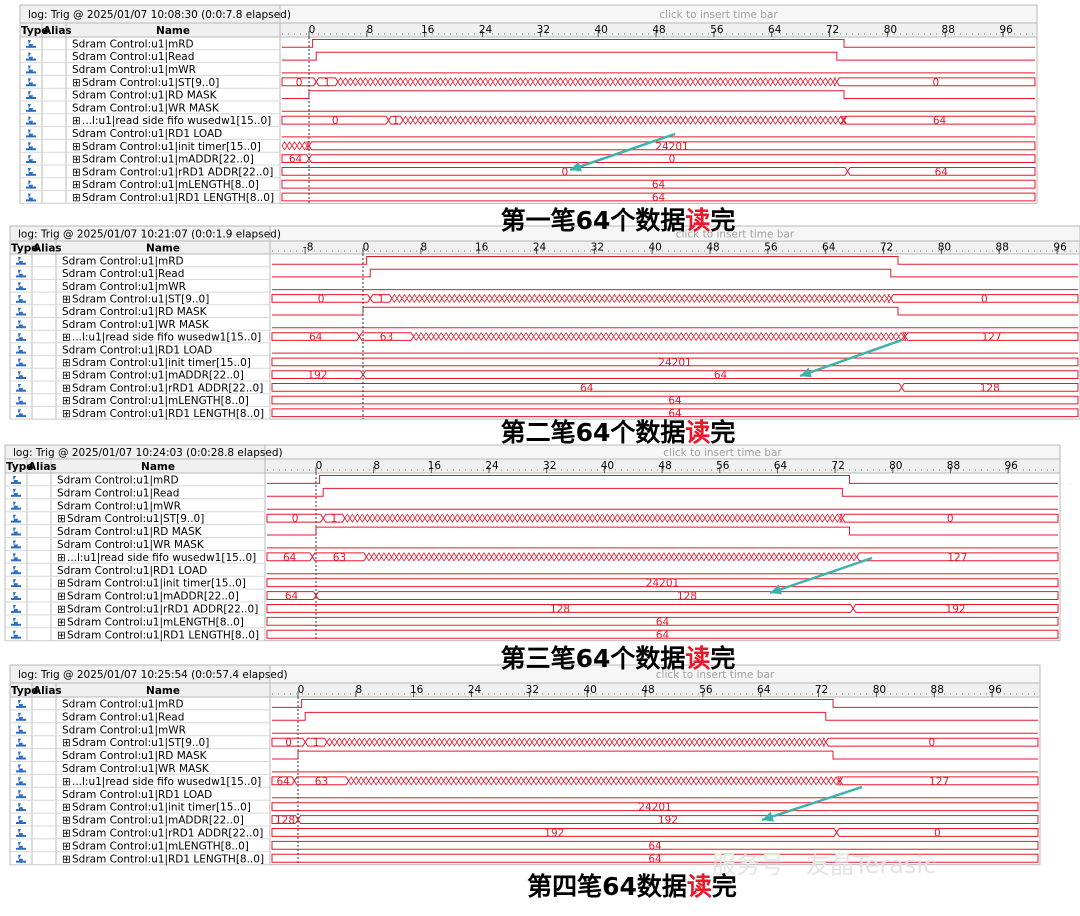 The image size is (1080, 916). Describe the element at coordinates (528, 30) in the screenshot. I see `column-header` at that location.